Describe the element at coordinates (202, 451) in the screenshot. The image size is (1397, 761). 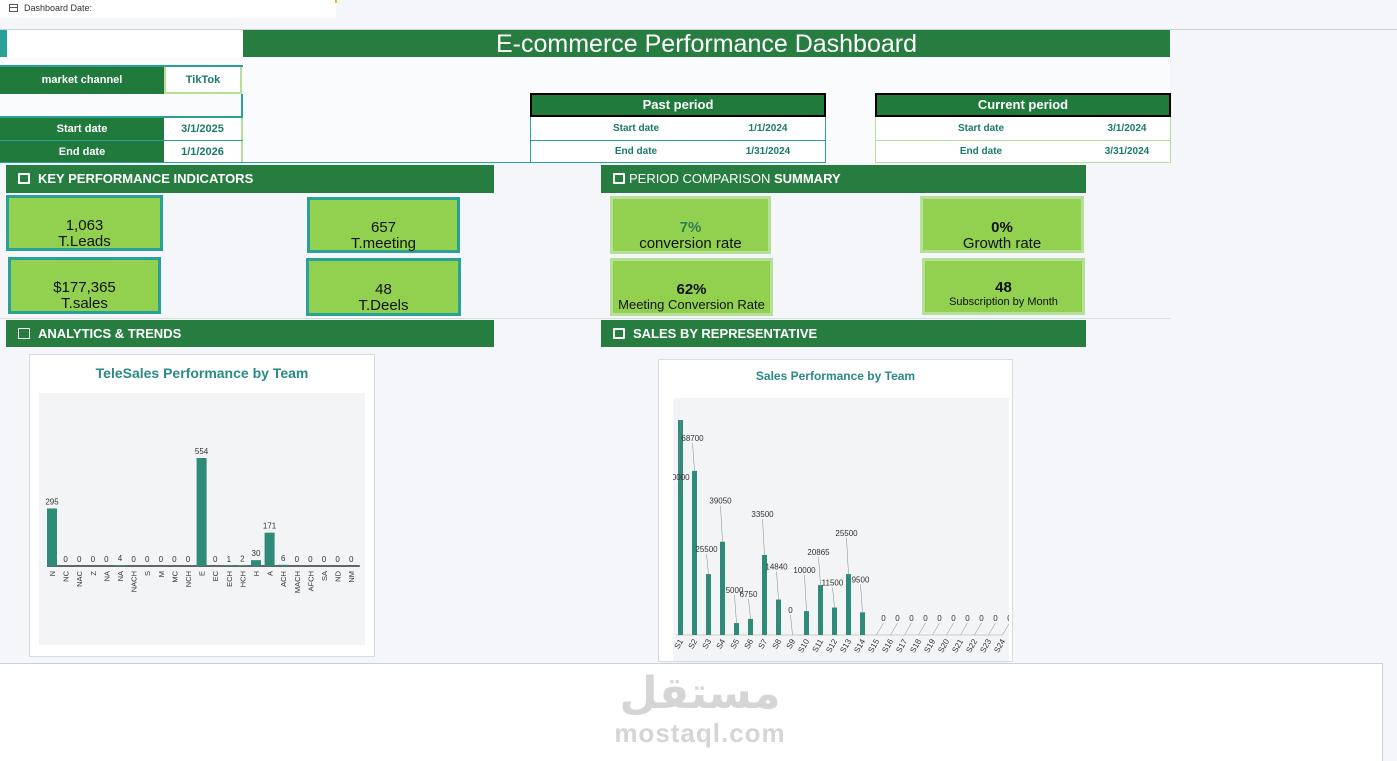
I see `data-label: 554` at that location.